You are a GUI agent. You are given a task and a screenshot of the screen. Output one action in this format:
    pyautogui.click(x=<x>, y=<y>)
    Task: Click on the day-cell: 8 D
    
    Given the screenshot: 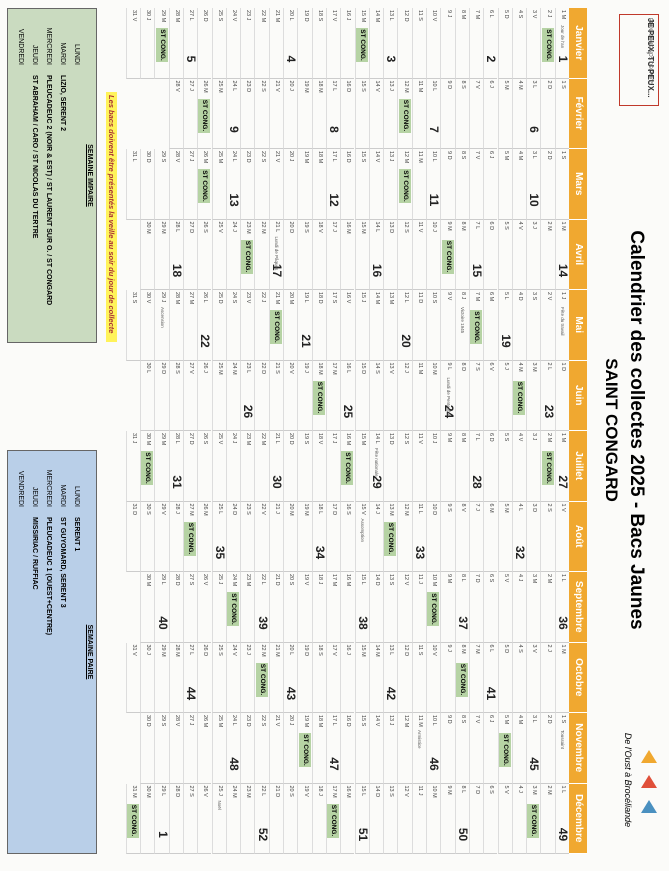 What is the action you would take?
    pyautogui.click(x=461, y=395)
    